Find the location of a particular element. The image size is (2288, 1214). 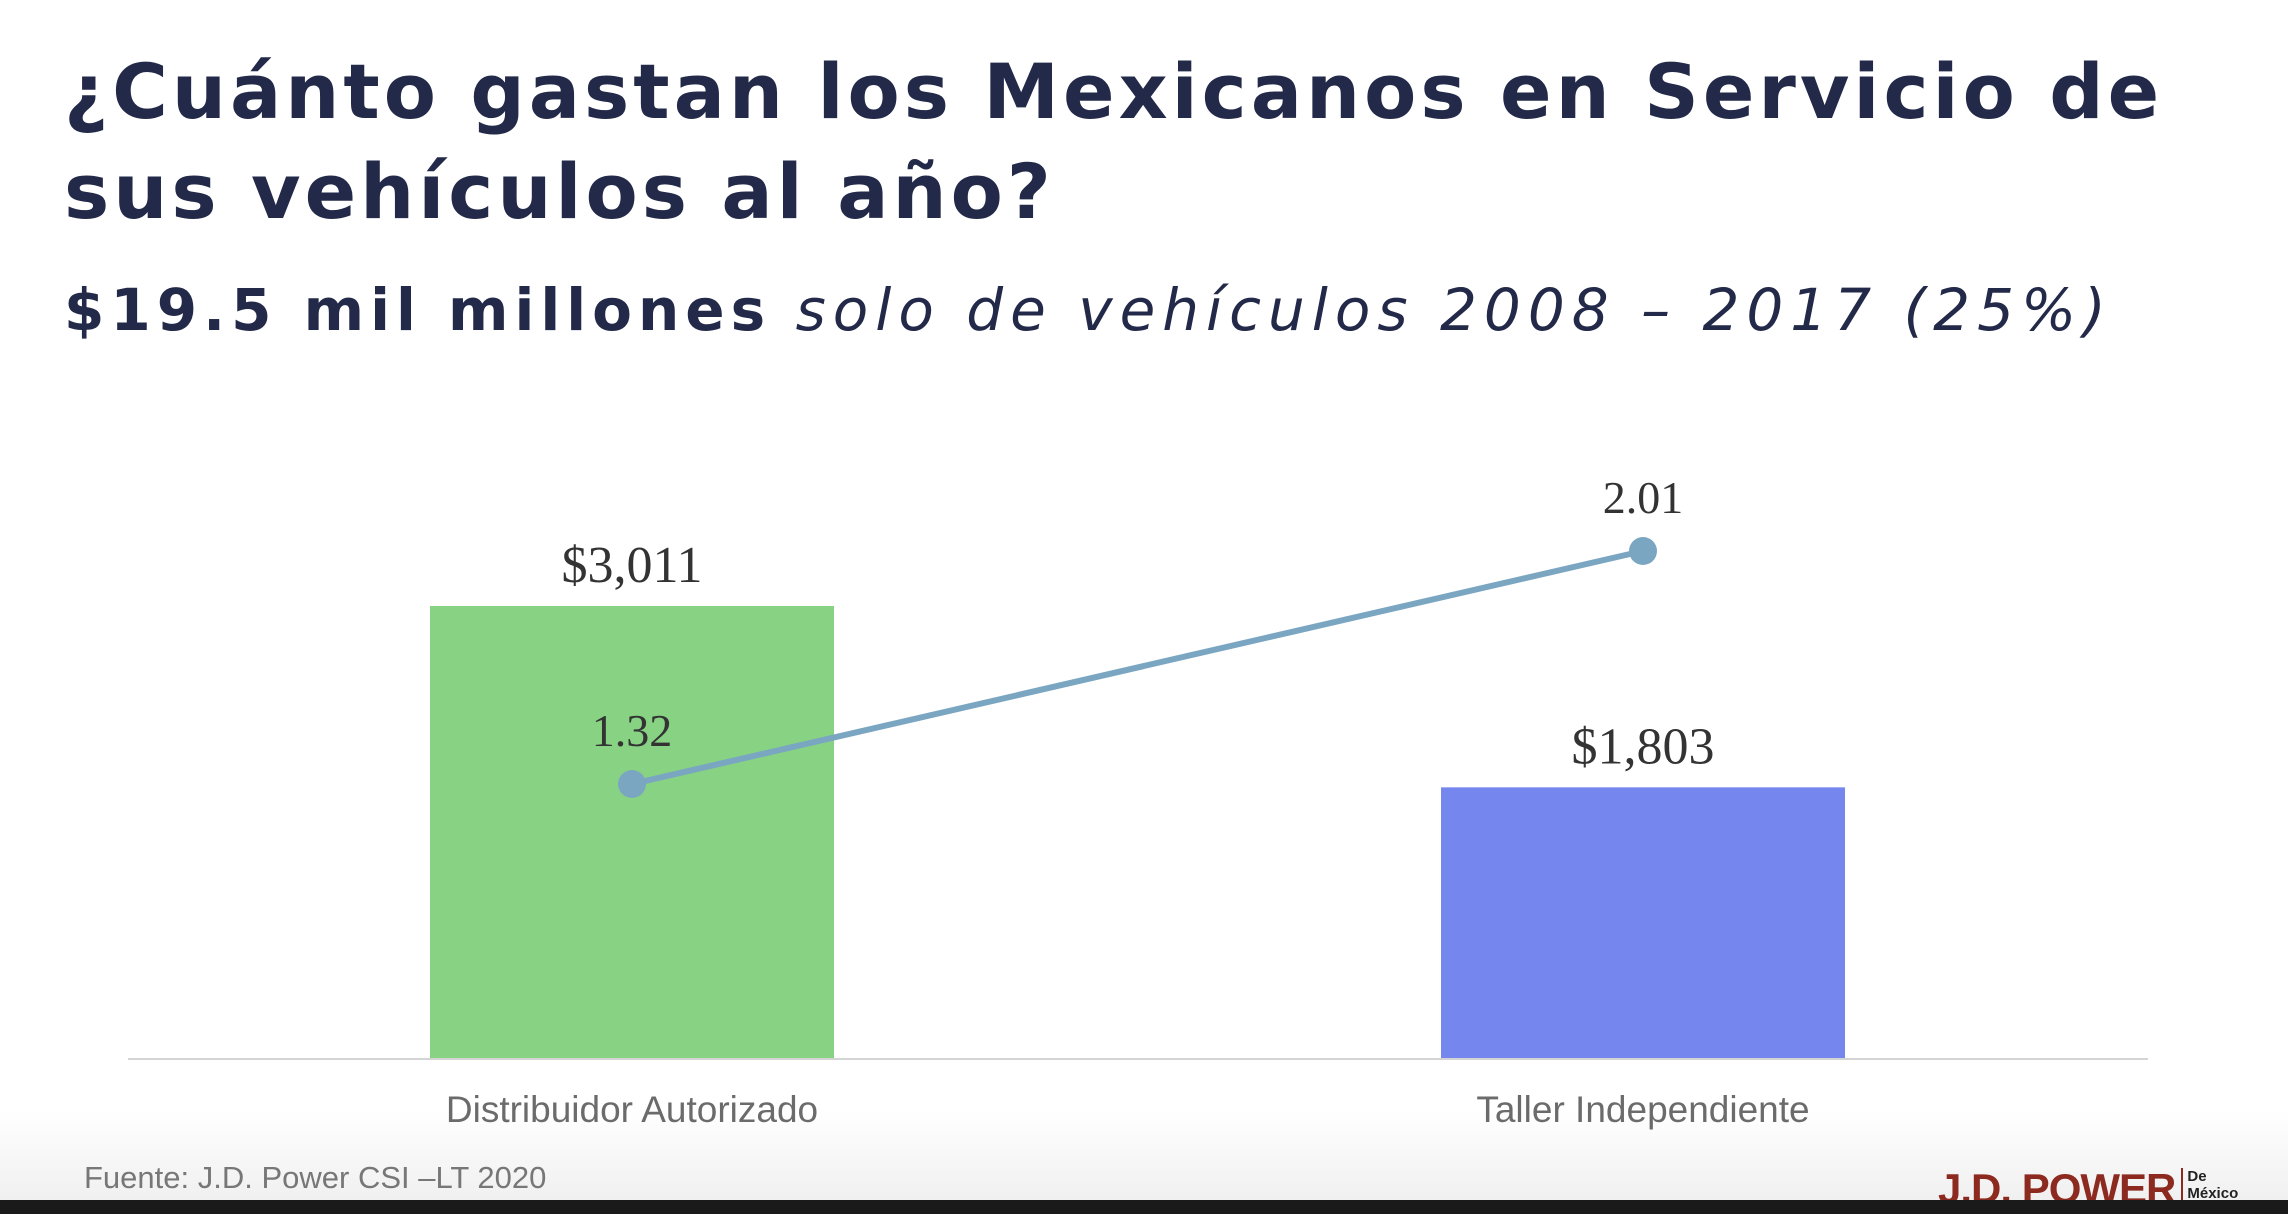

subtitle-note: solo de vehículos 2008 – 2017 (25%) is located at coordinates (1454, 310).